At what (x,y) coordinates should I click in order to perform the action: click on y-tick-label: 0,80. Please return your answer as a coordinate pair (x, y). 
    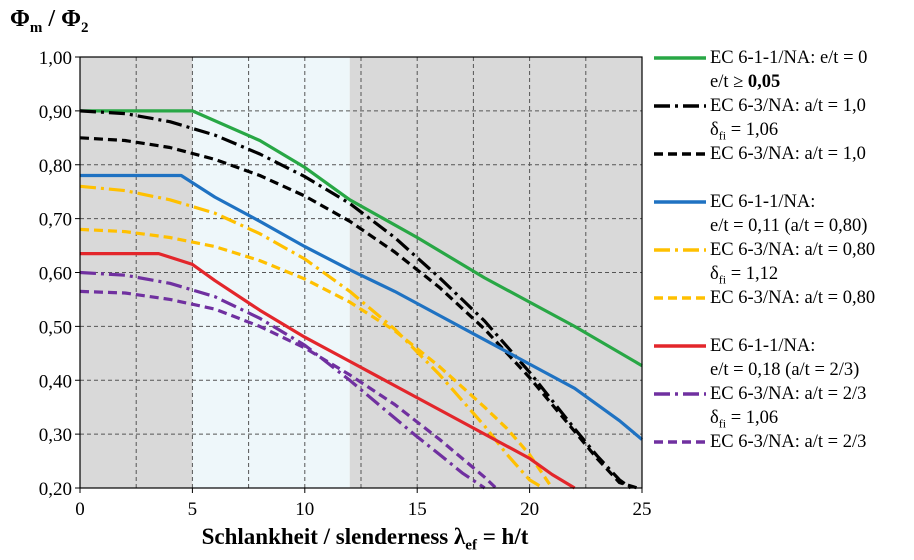
    Looking at the image, I should click on (55, 166).